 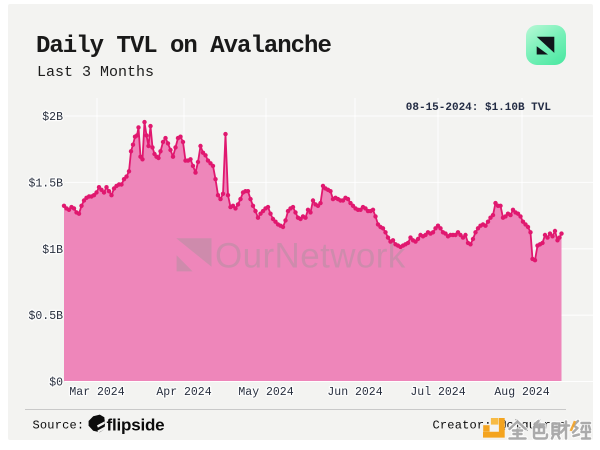 I want to click on svg-text: 08-15-2024: $1.10B TVL, so click(x=479, y=108).